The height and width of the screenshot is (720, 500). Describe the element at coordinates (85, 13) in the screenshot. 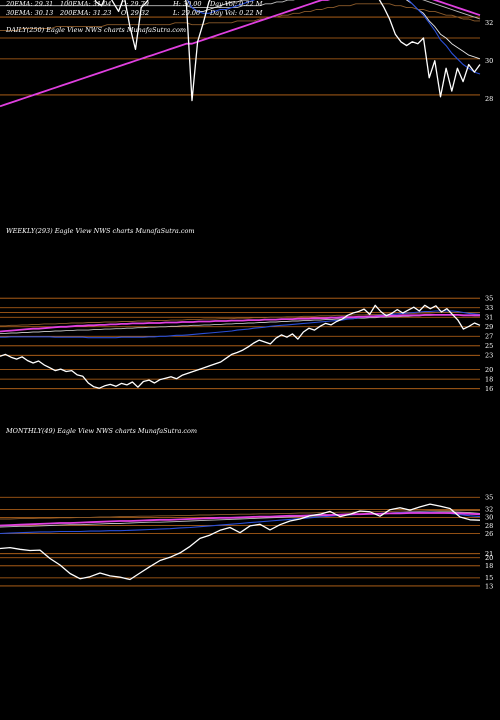

I see `header-200ema: 200EMA: 31.23` at that location.